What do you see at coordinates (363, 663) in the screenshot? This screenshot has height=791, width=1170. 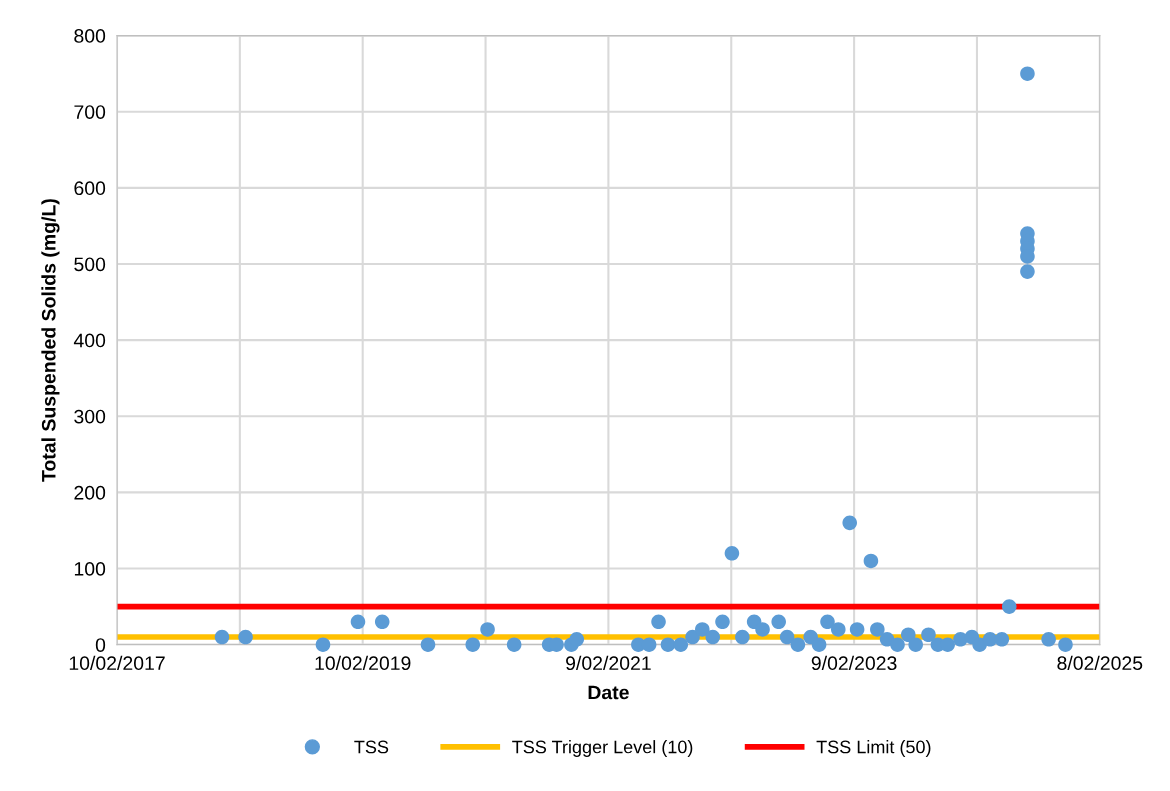 I see `x-tick-label: 10/02/2019` at bounding box center [363, 663].